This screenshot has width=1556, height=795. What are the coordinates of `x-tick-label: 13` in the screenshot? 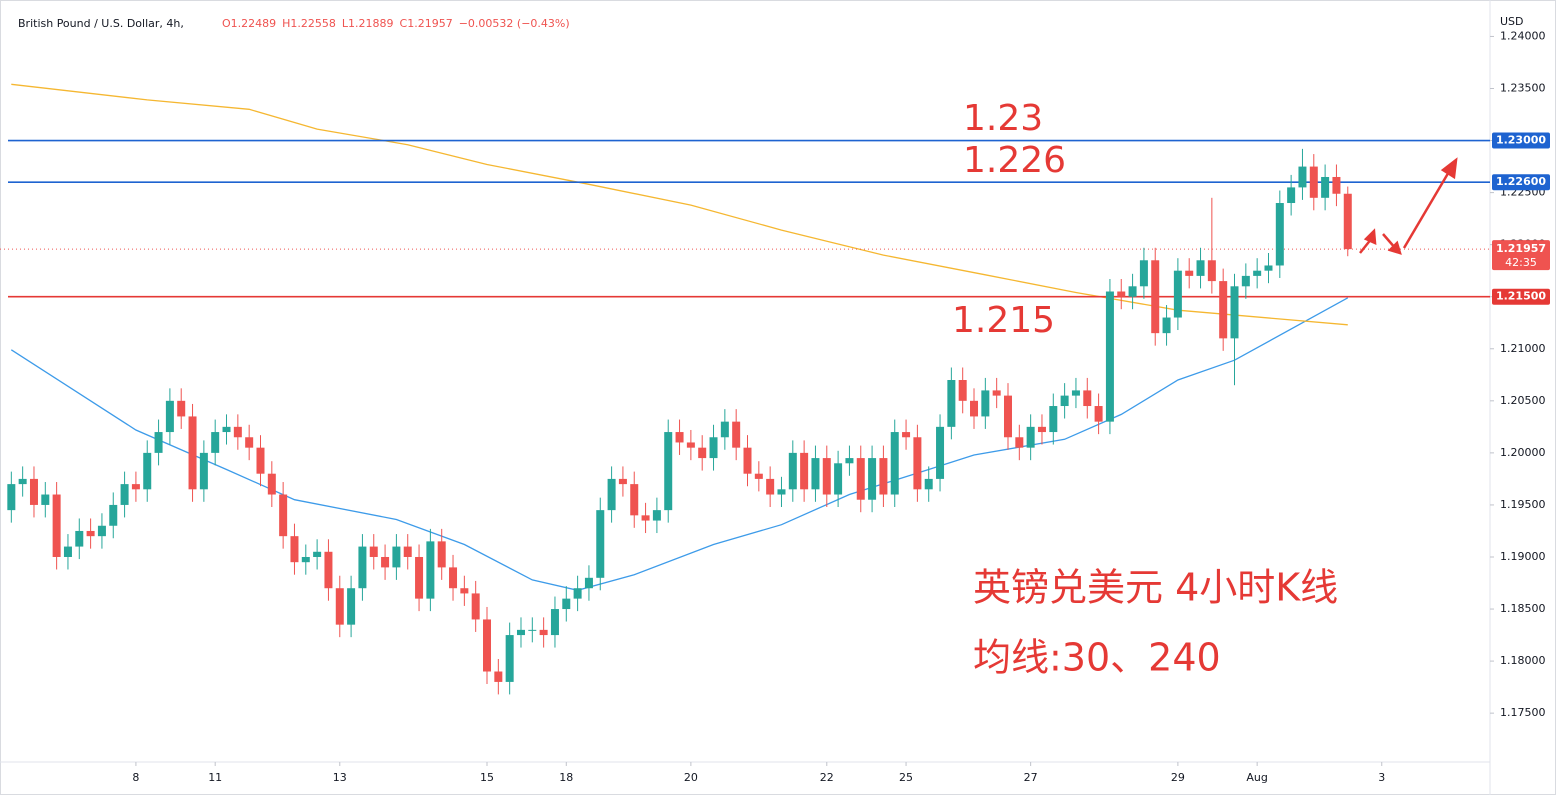 It's located at (340, 777).